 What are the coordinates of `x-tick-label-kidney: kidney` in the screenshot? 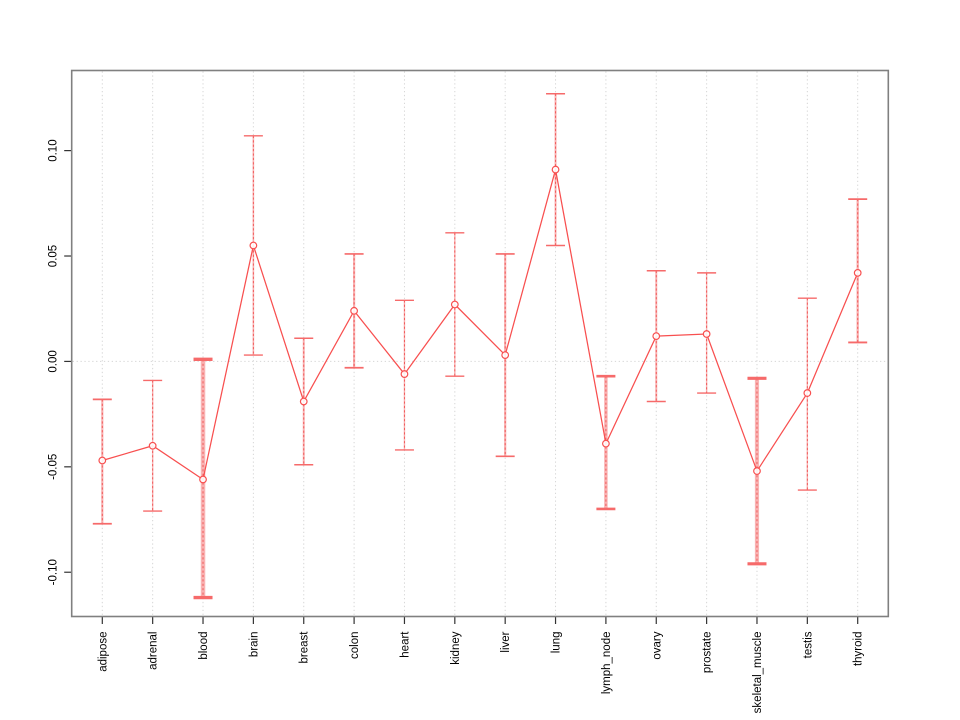 It's located at (456, 647).